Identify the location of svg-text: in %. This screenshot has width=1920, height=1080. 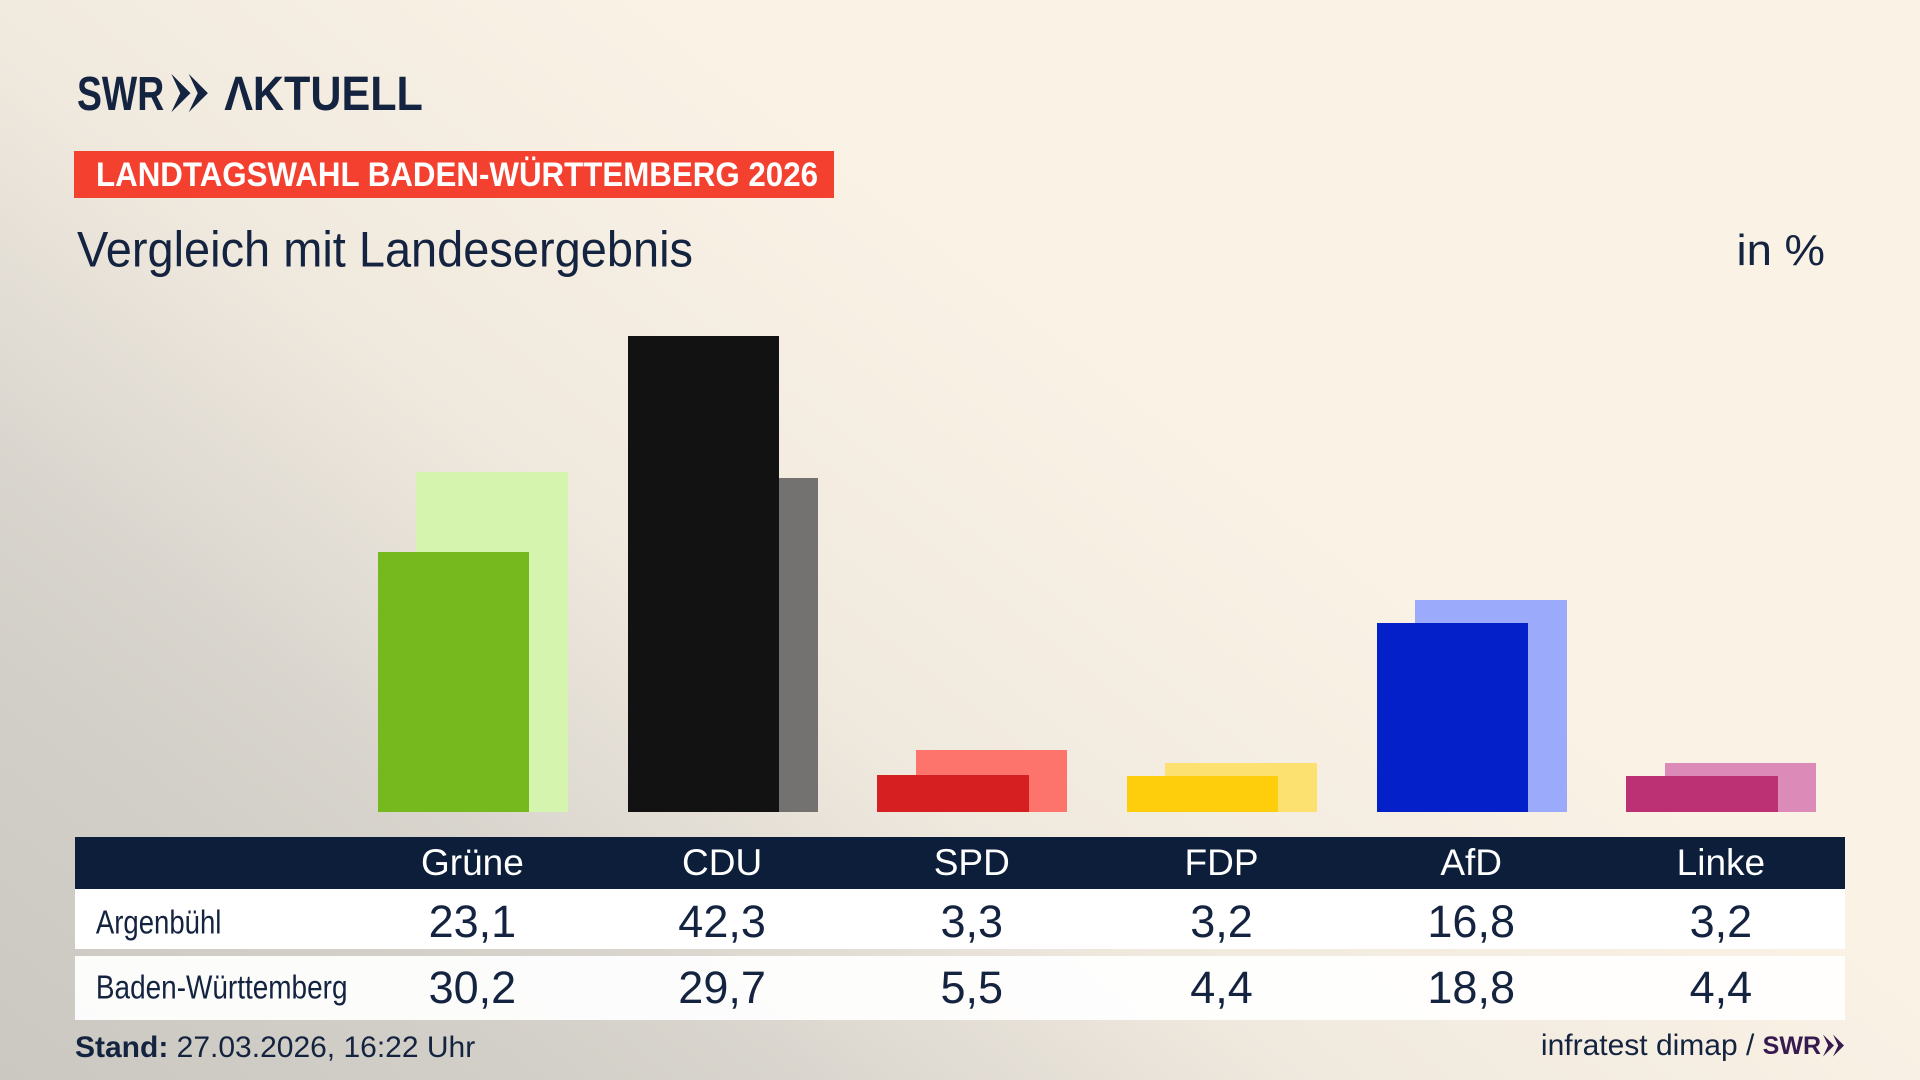
(1781, 250).